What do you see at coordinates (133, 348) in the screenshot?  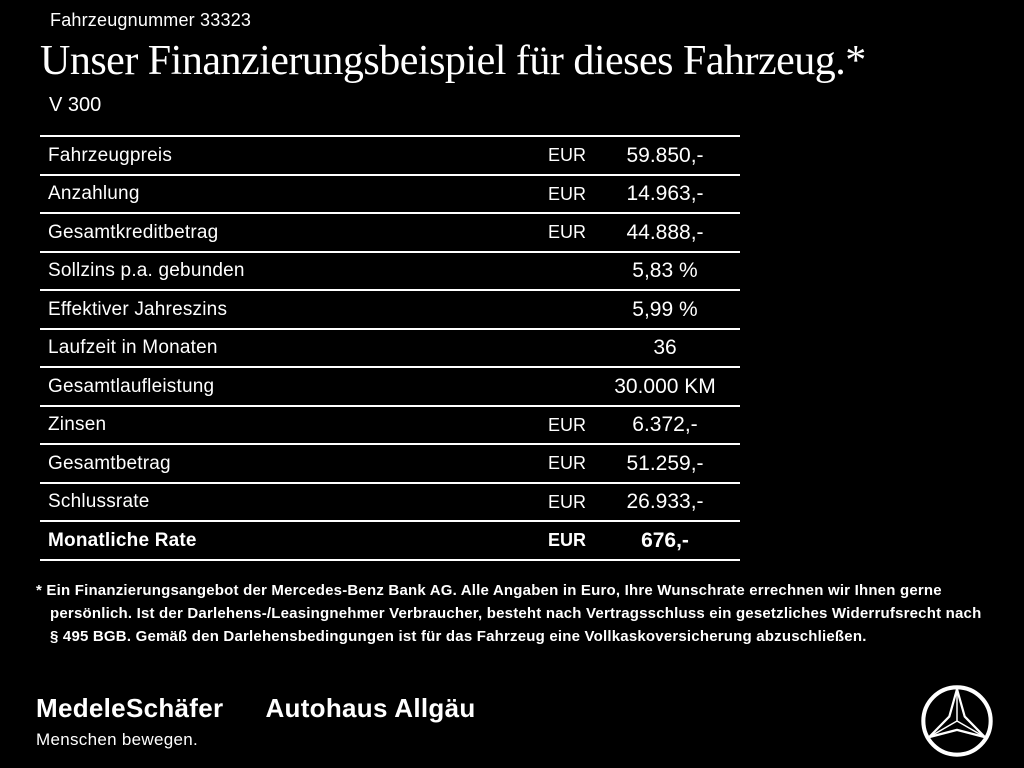 I see `row-label: Laufzeit in Monaten` at bounding box center [133, 348].